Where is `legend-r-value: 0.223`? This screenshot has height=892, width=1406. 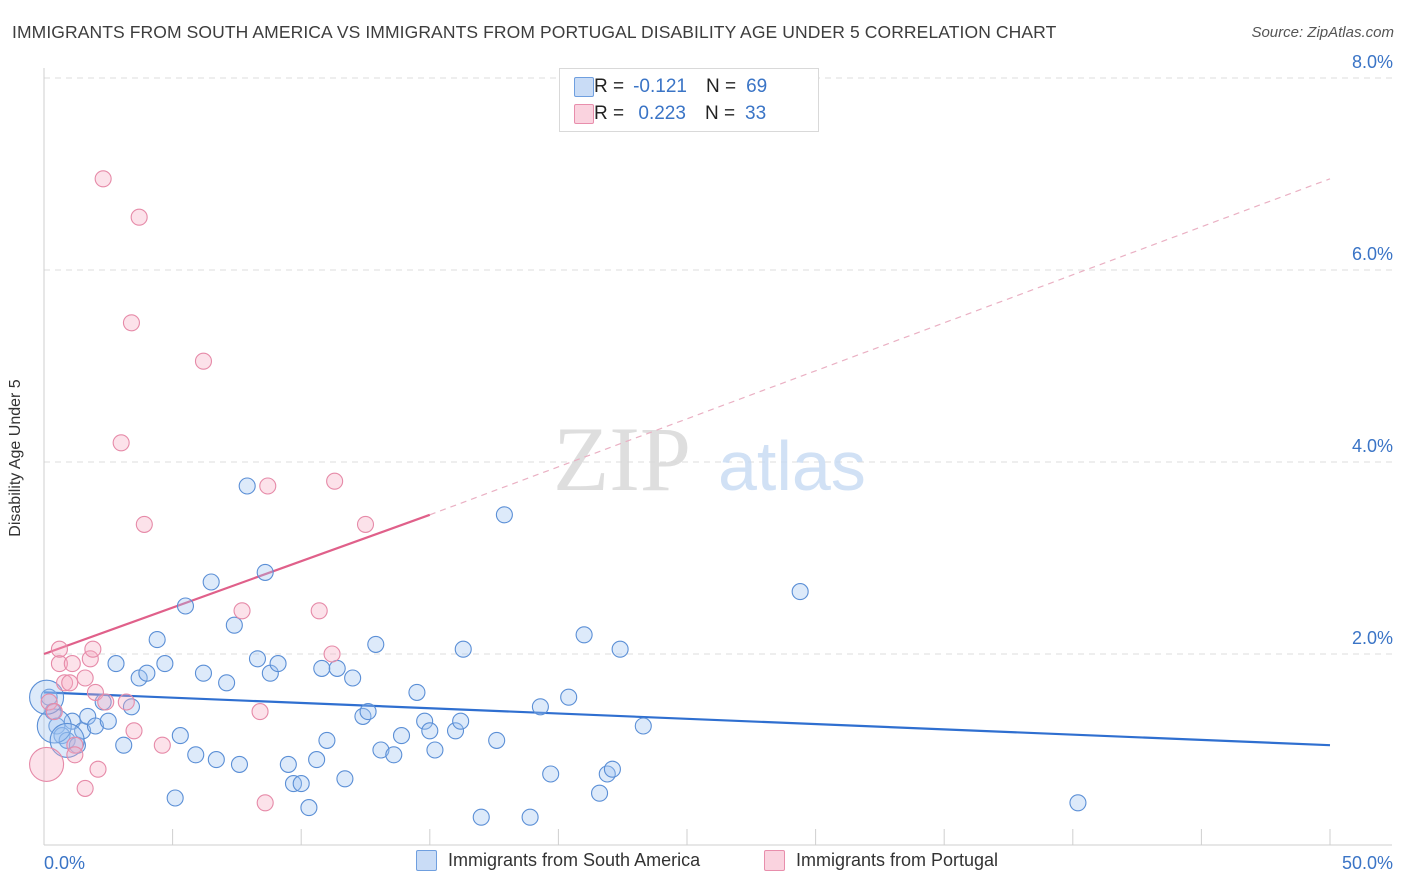
legend-r-value: 0.223 is located at coordinates (659, 113).